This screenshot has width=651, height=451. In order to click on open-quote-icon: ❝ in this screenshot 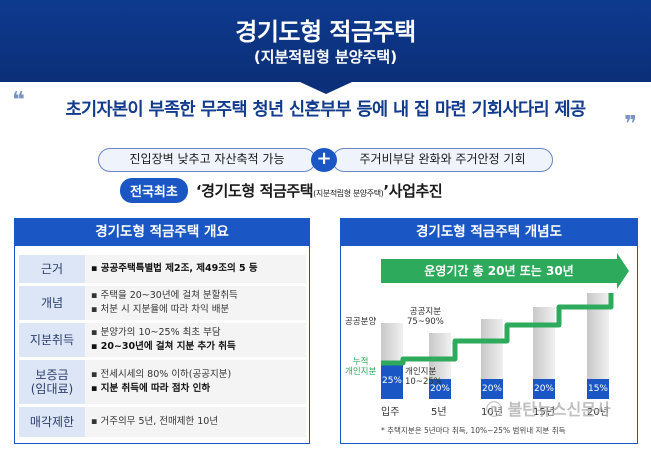, I will do `click(18, 100)`.